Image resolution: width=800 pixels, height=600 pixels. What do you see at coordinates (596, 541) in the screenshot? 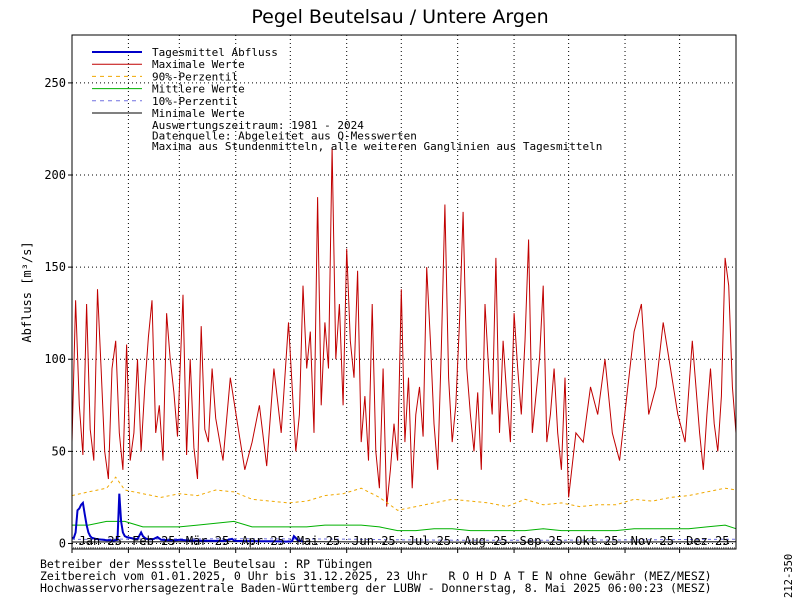
I see `x-tick-label: Okt 25` at bounding box center [596, 541].